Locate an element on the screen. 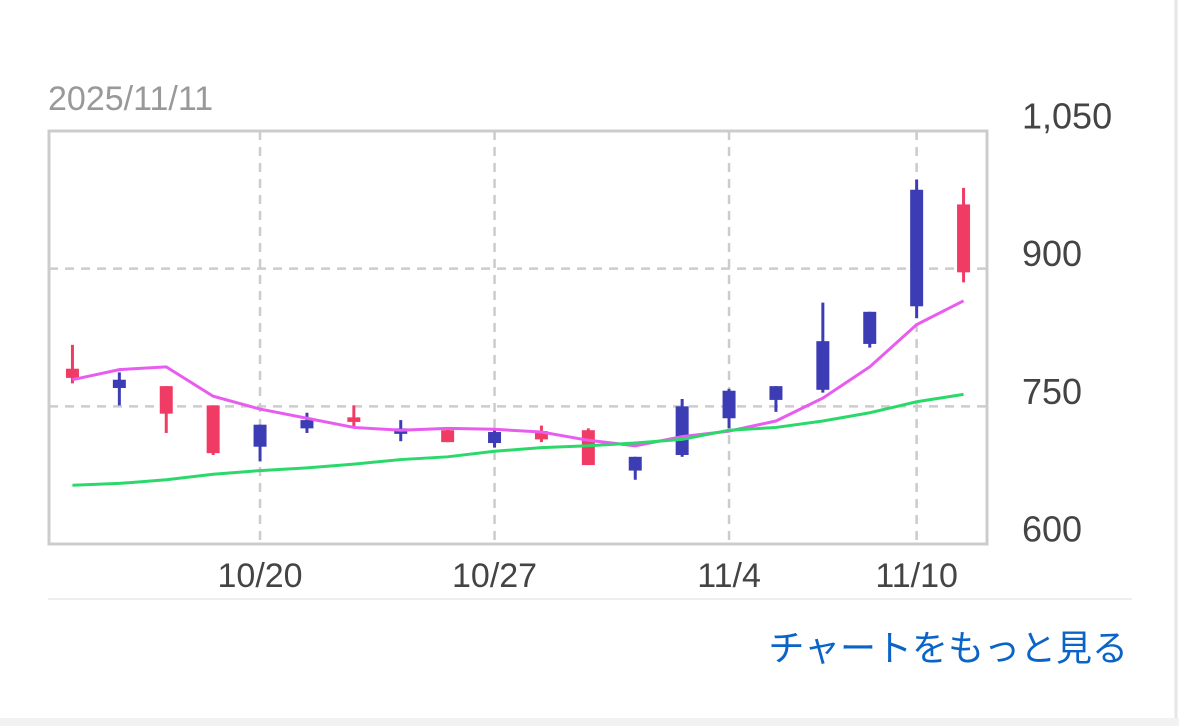  more-chart-link: チャートをもっと見る is located at coordinates (948, 648).